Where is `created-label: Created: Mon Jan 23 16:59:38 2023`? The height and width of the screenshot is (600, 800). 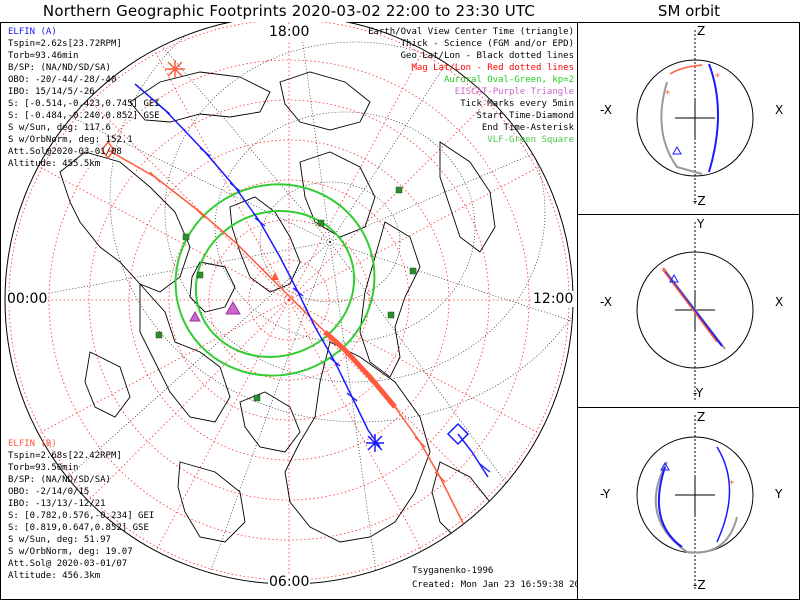 created-label: Created: Mon Jan 23 16:59:38 2023 is located at coordinates (501, 585).